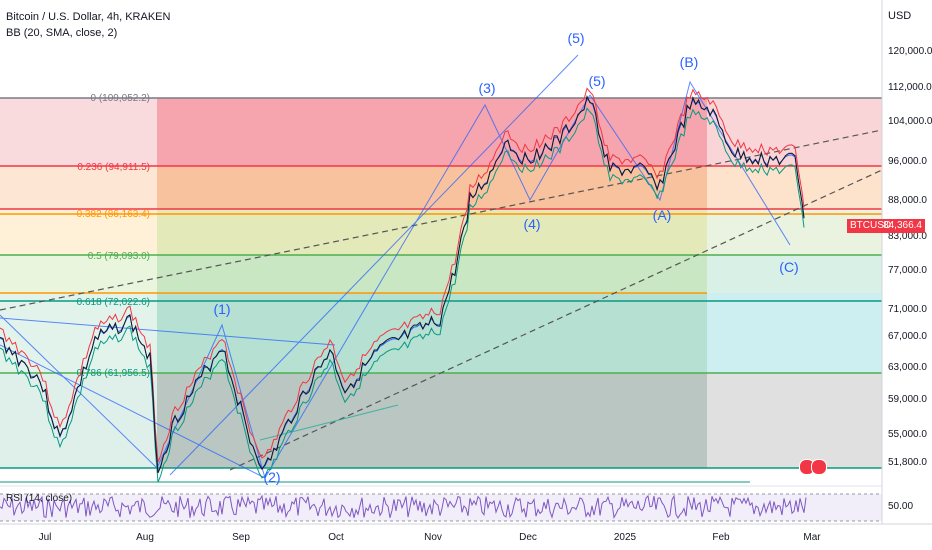 This screenshot has width=932, height=550. What do you see at coordinates (113, 167) in the screenshot?
I see `fib-label-0236: 0.236 (94,911.5)` at bounding box center [113, 167].